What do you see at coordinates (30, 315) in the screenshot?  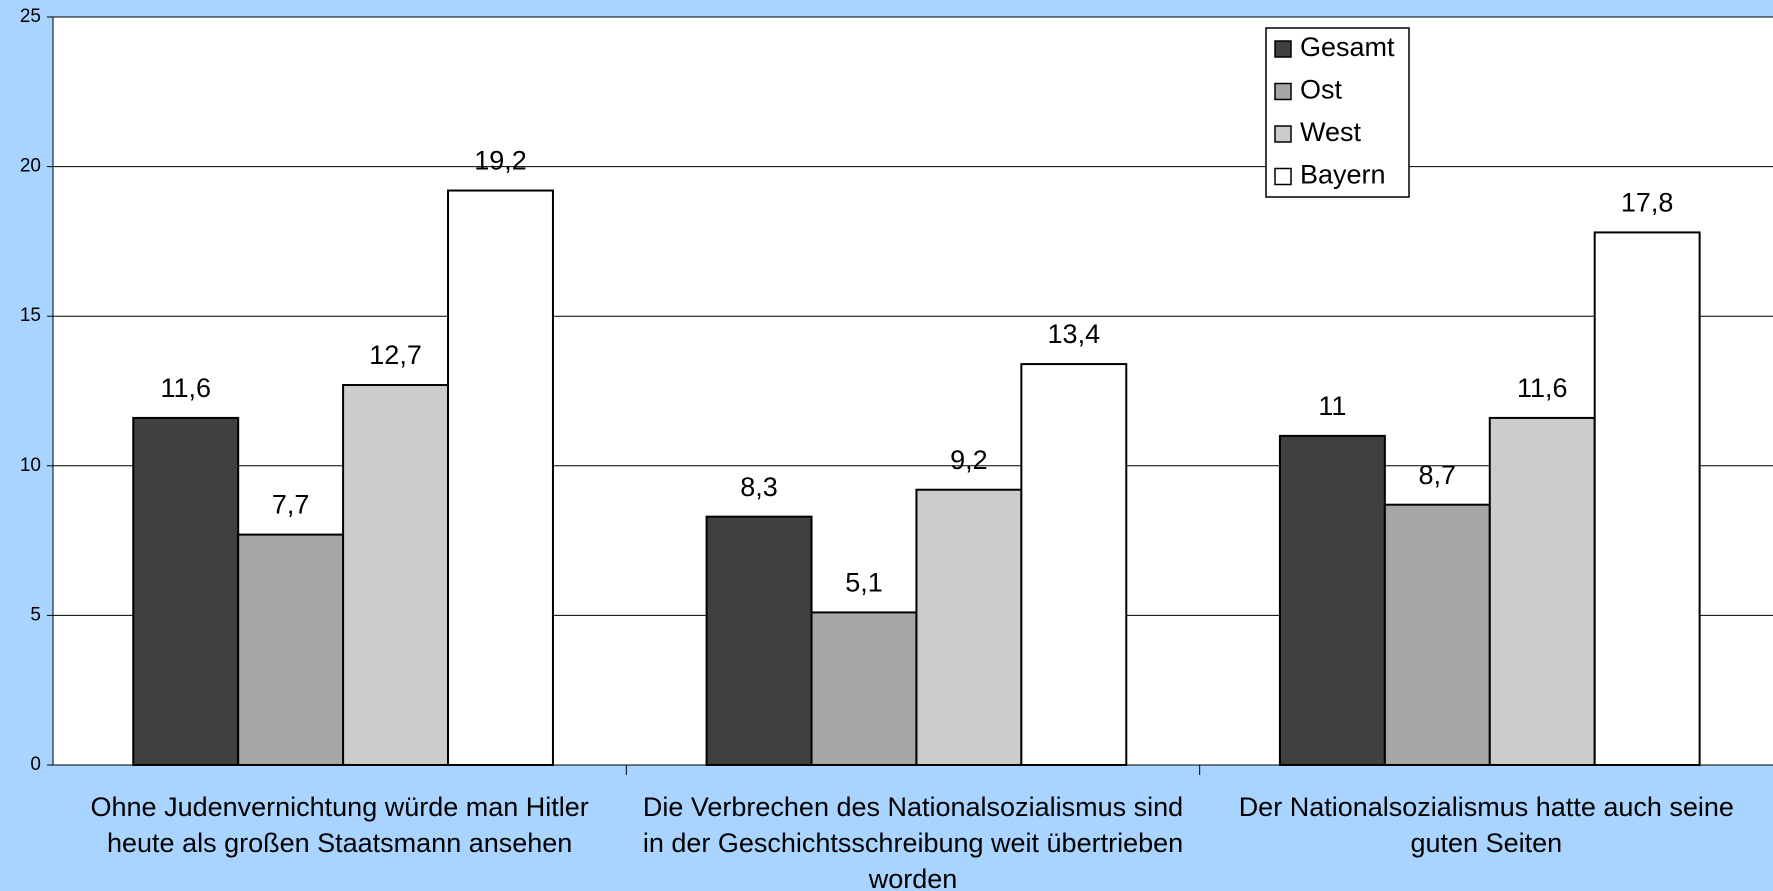 I see `y-tick-label: 15` at bounding box center [30, 315].